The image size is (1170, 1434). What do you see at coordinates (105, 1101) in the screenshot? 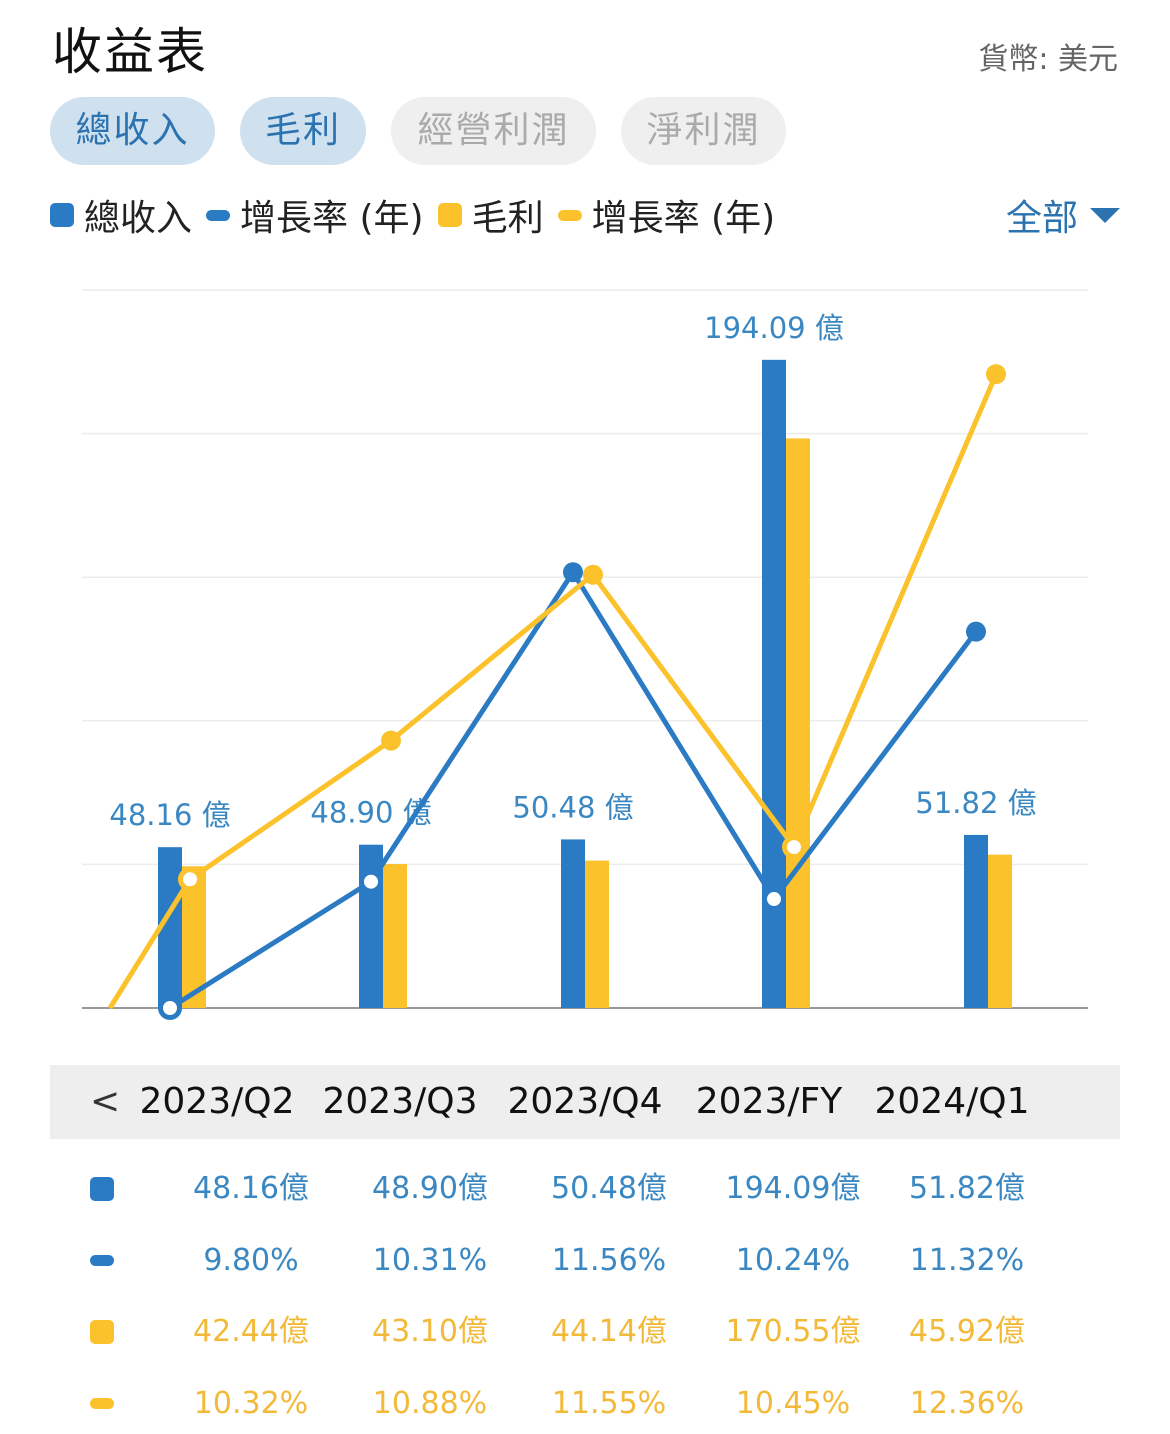
I see `chevron-left-icon: <` at bounding box center [105, 1101].